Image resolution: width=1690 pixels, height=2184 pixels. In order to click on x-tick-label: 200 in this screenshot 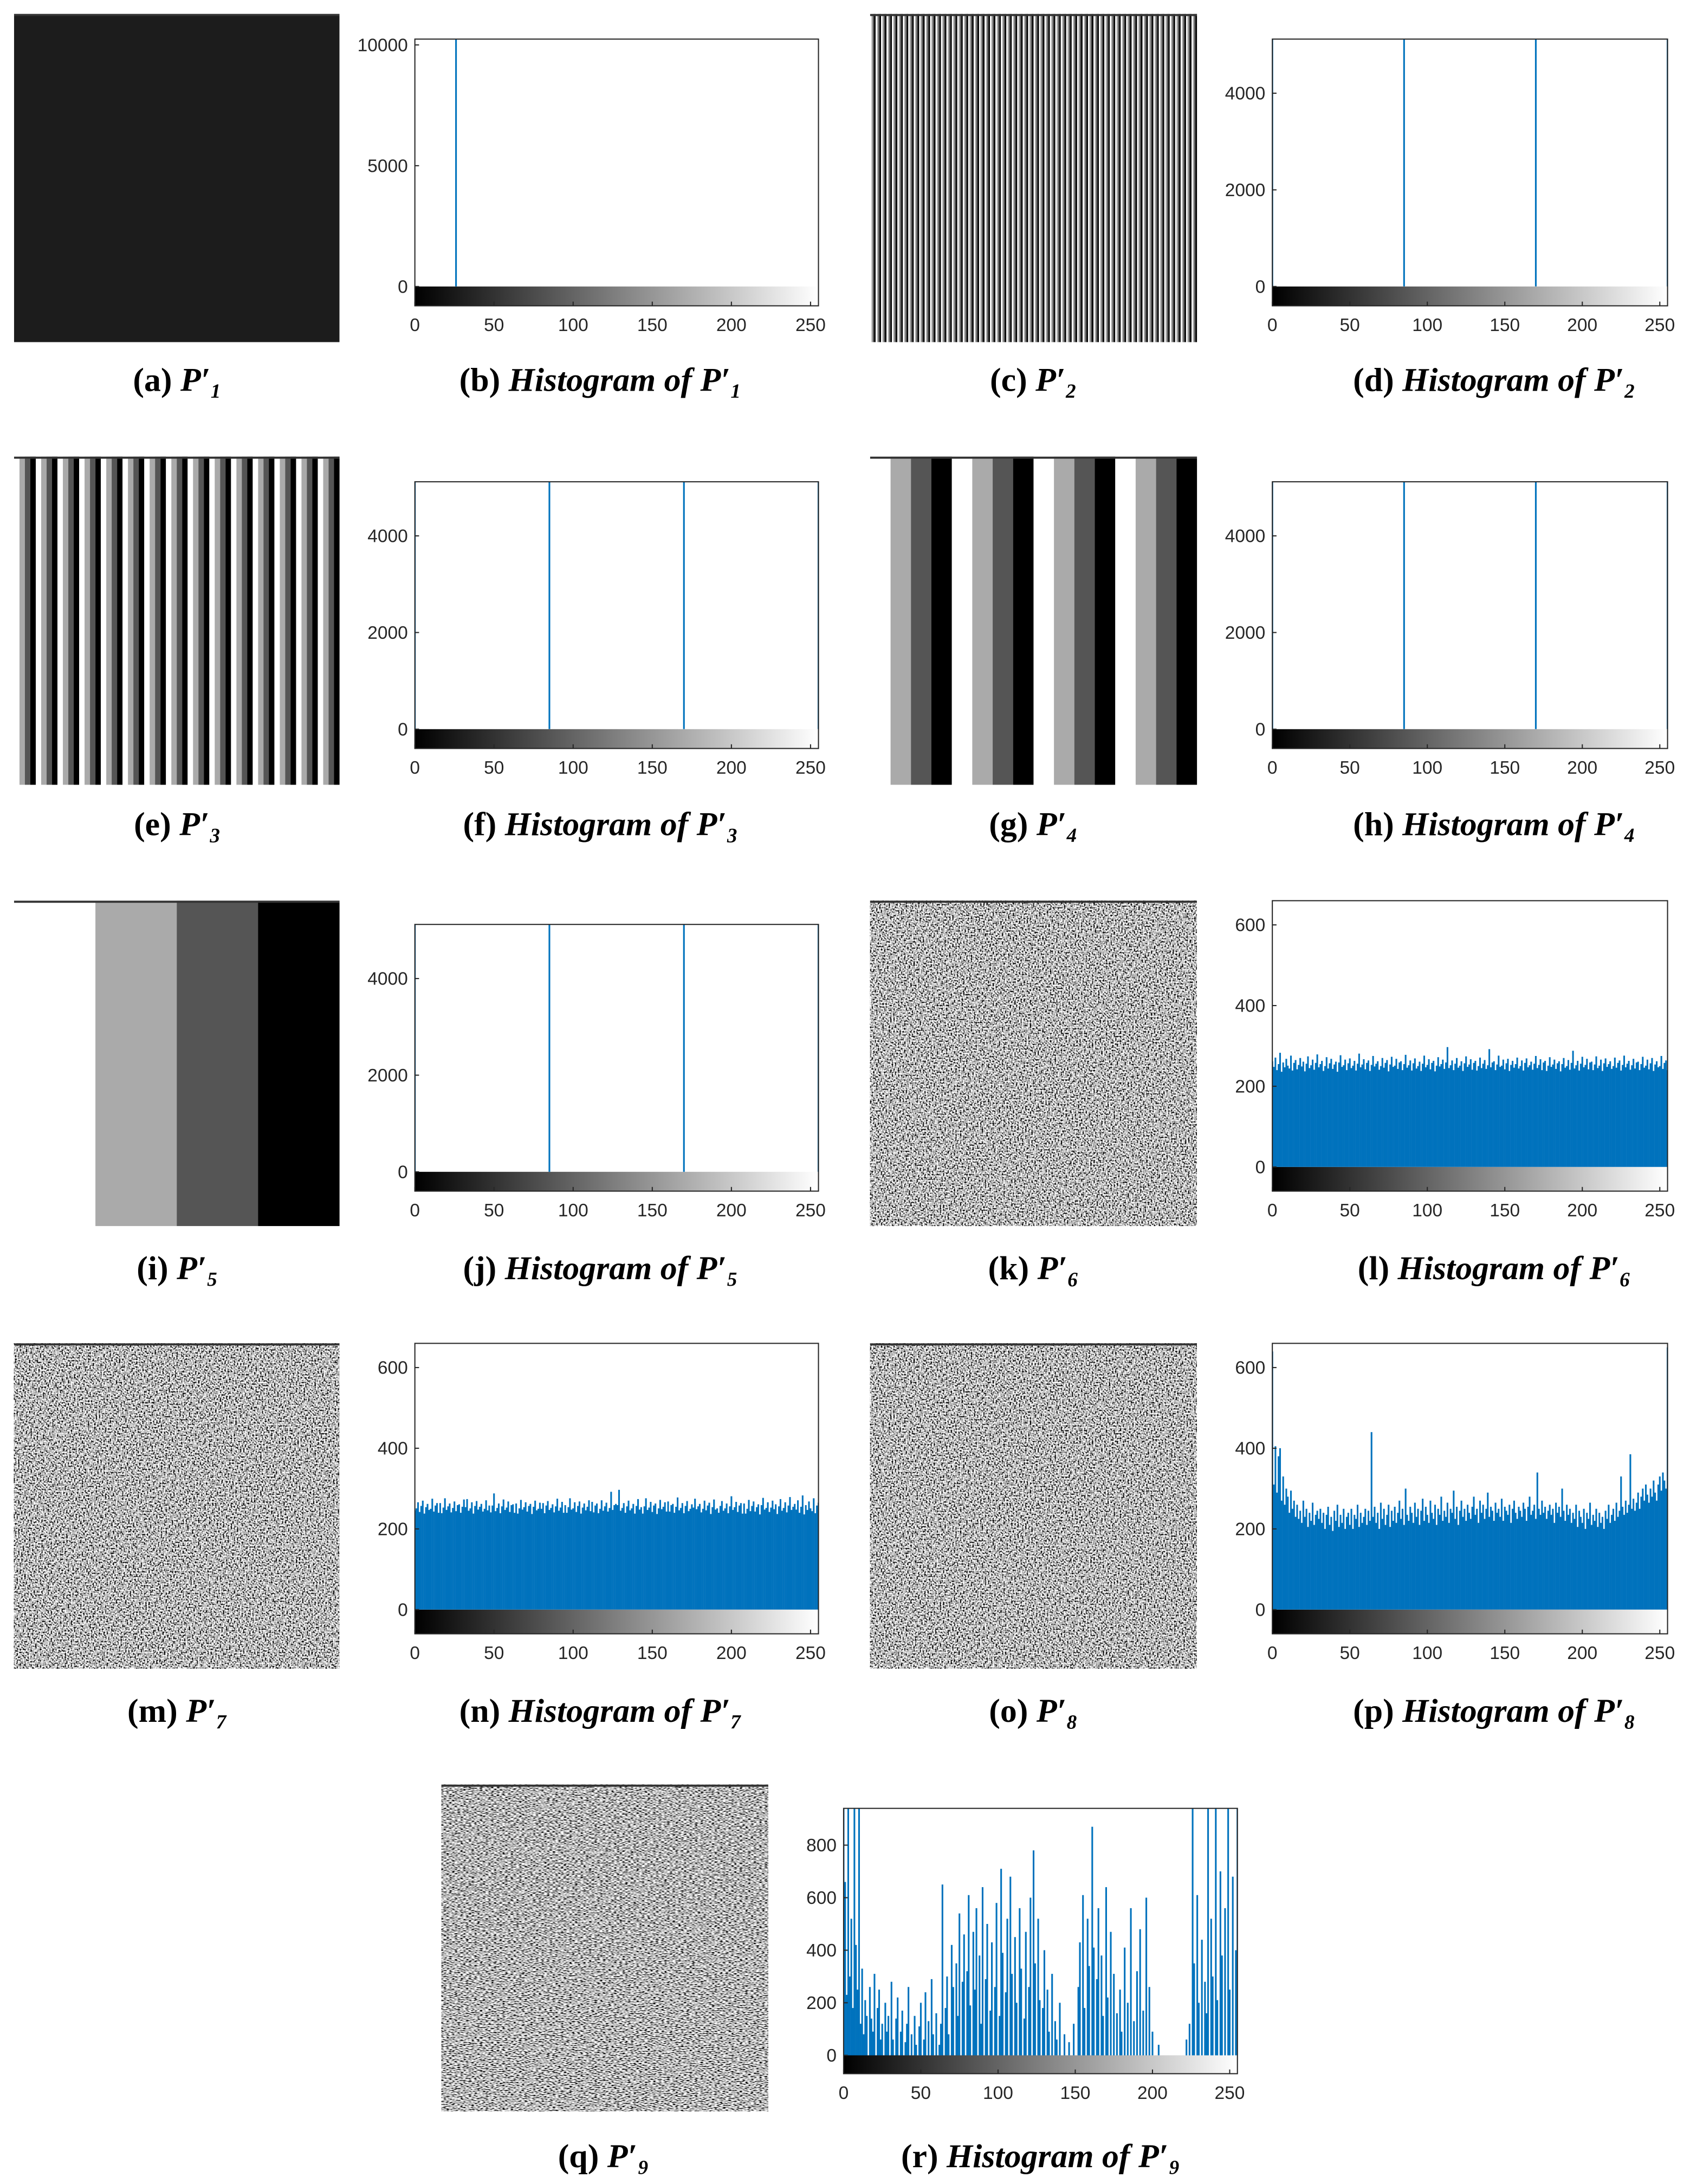, I will do `click(731, 768)`.